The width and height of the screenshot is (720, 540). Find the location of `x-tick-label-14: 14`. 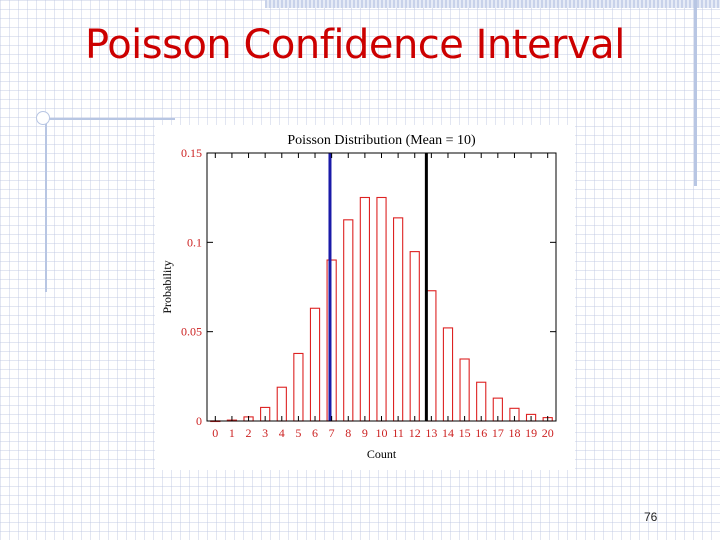

x-tick-label-14: 14 is located at coordinates (448, 433).